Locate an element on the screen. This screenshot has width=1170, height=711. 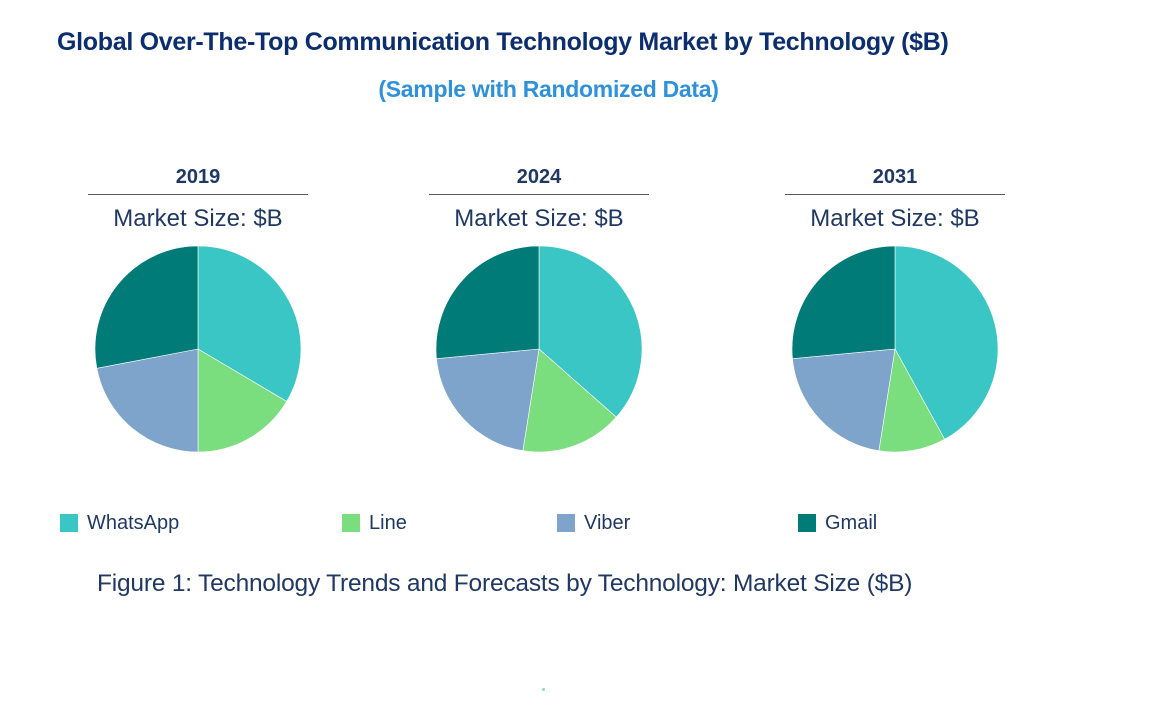
legend-swatch-viber is located at coordinates (566, 523).